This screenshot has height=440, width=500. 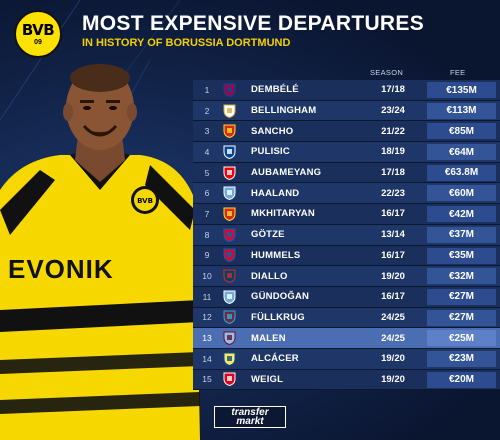 I want to click on rank-number: 7, so click(x=207, y=213).